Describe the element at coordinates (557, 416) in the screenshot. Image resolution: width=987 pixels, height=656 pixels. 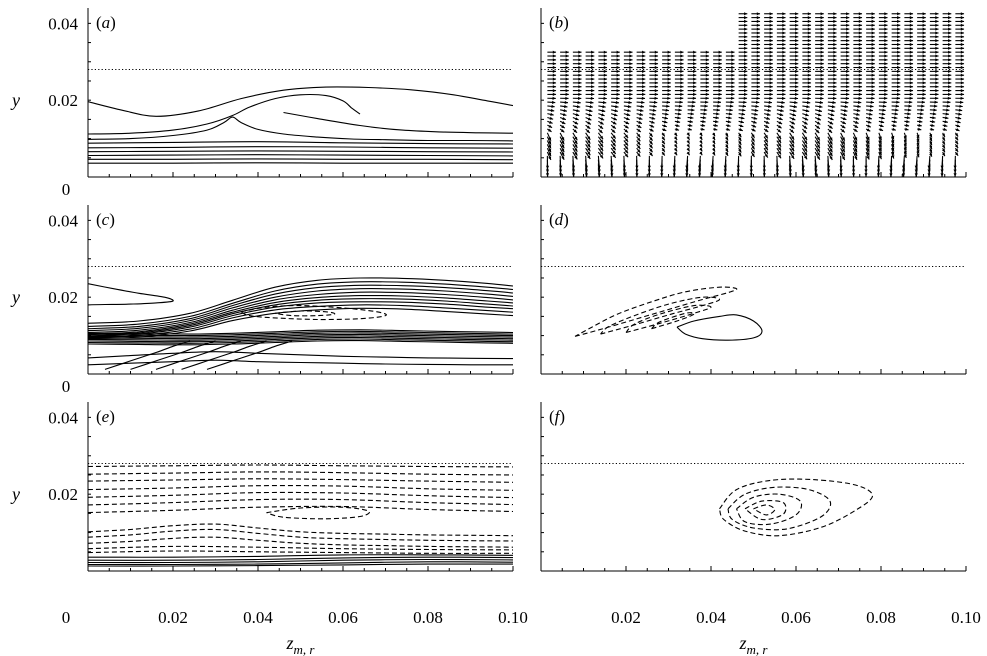
I see `panel-tag: (f)` at that location.